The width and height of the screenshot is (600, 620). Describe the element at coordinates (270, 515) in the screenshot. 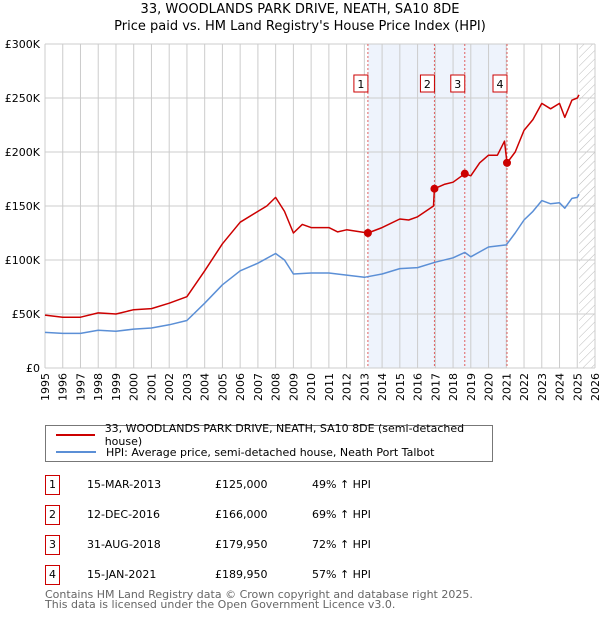

I see `sale-row: 2 12-DEC-2016 £166,000 69% ↑ HPI` at that location.